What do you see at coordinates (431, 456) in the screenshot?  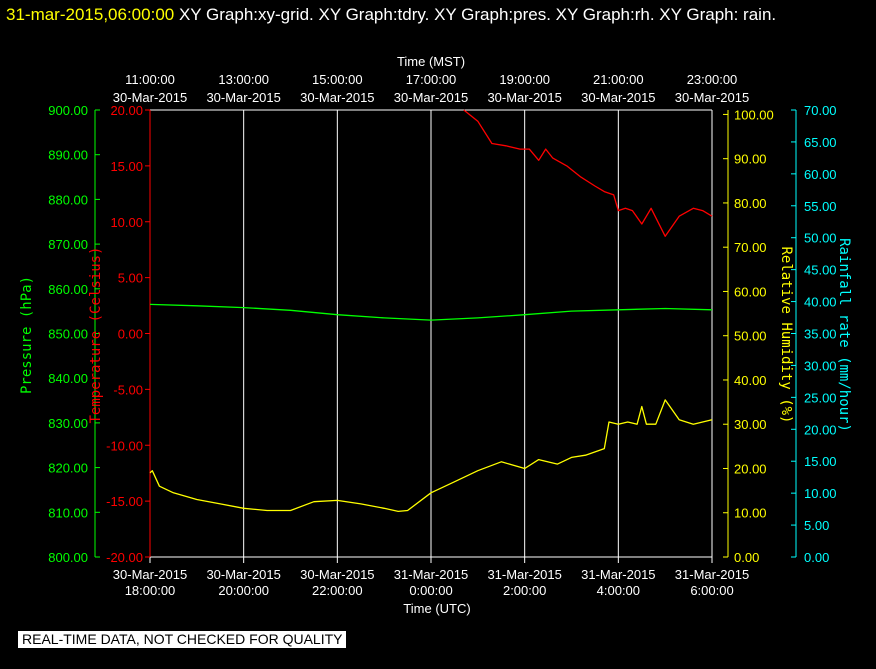 I see `humidity-series-line` at bounding box center [431, 456].